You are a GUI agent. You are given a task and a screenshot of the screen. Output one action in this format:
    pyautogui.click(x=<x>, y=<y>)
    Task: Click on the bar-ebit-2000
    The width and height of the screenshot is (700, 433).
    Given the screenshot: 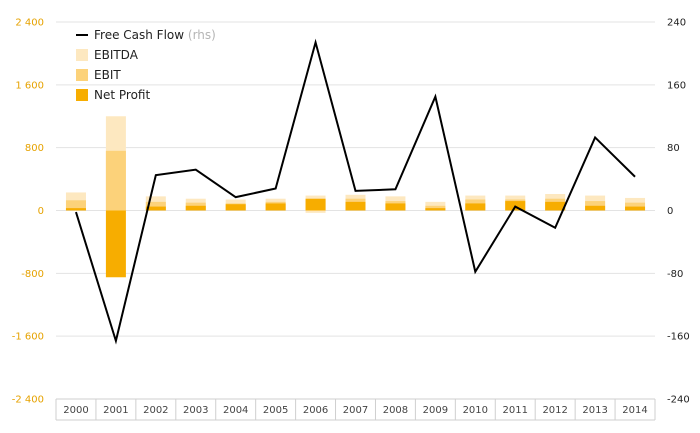 What is the action you would take?
    pyautogui.click(x=75, y=205)
    